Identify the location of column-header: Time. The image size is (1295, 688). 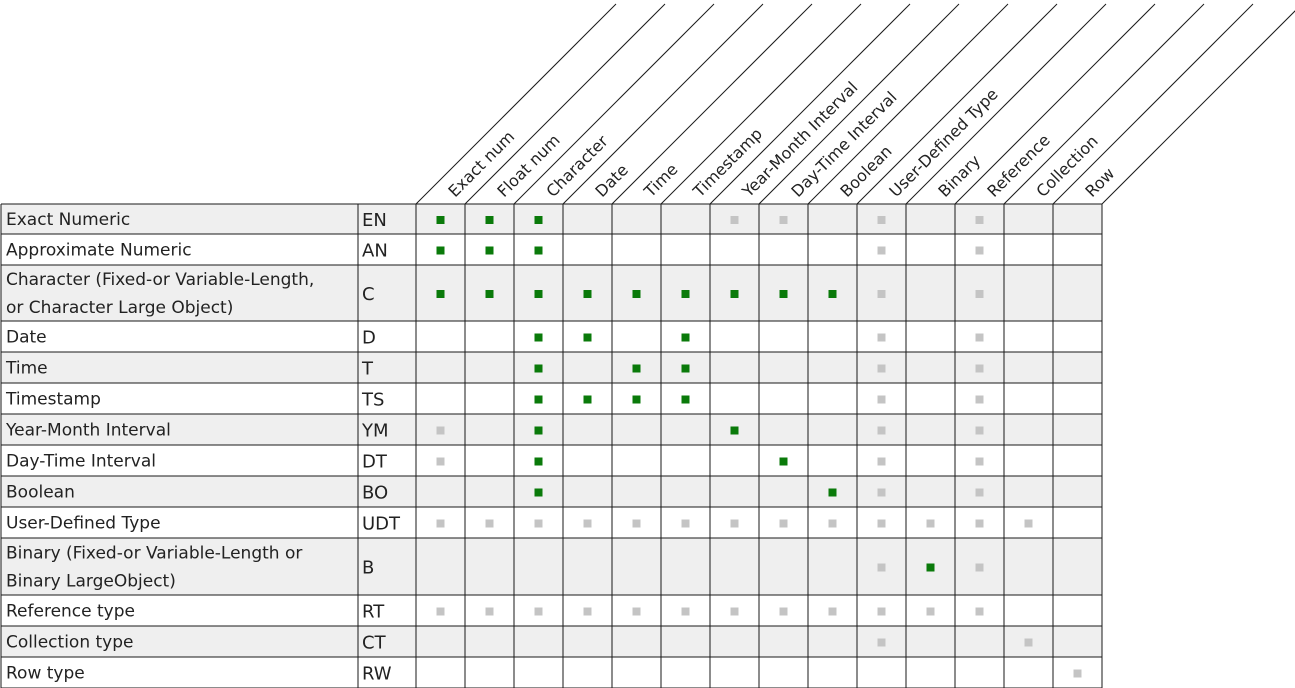
(661, 181).